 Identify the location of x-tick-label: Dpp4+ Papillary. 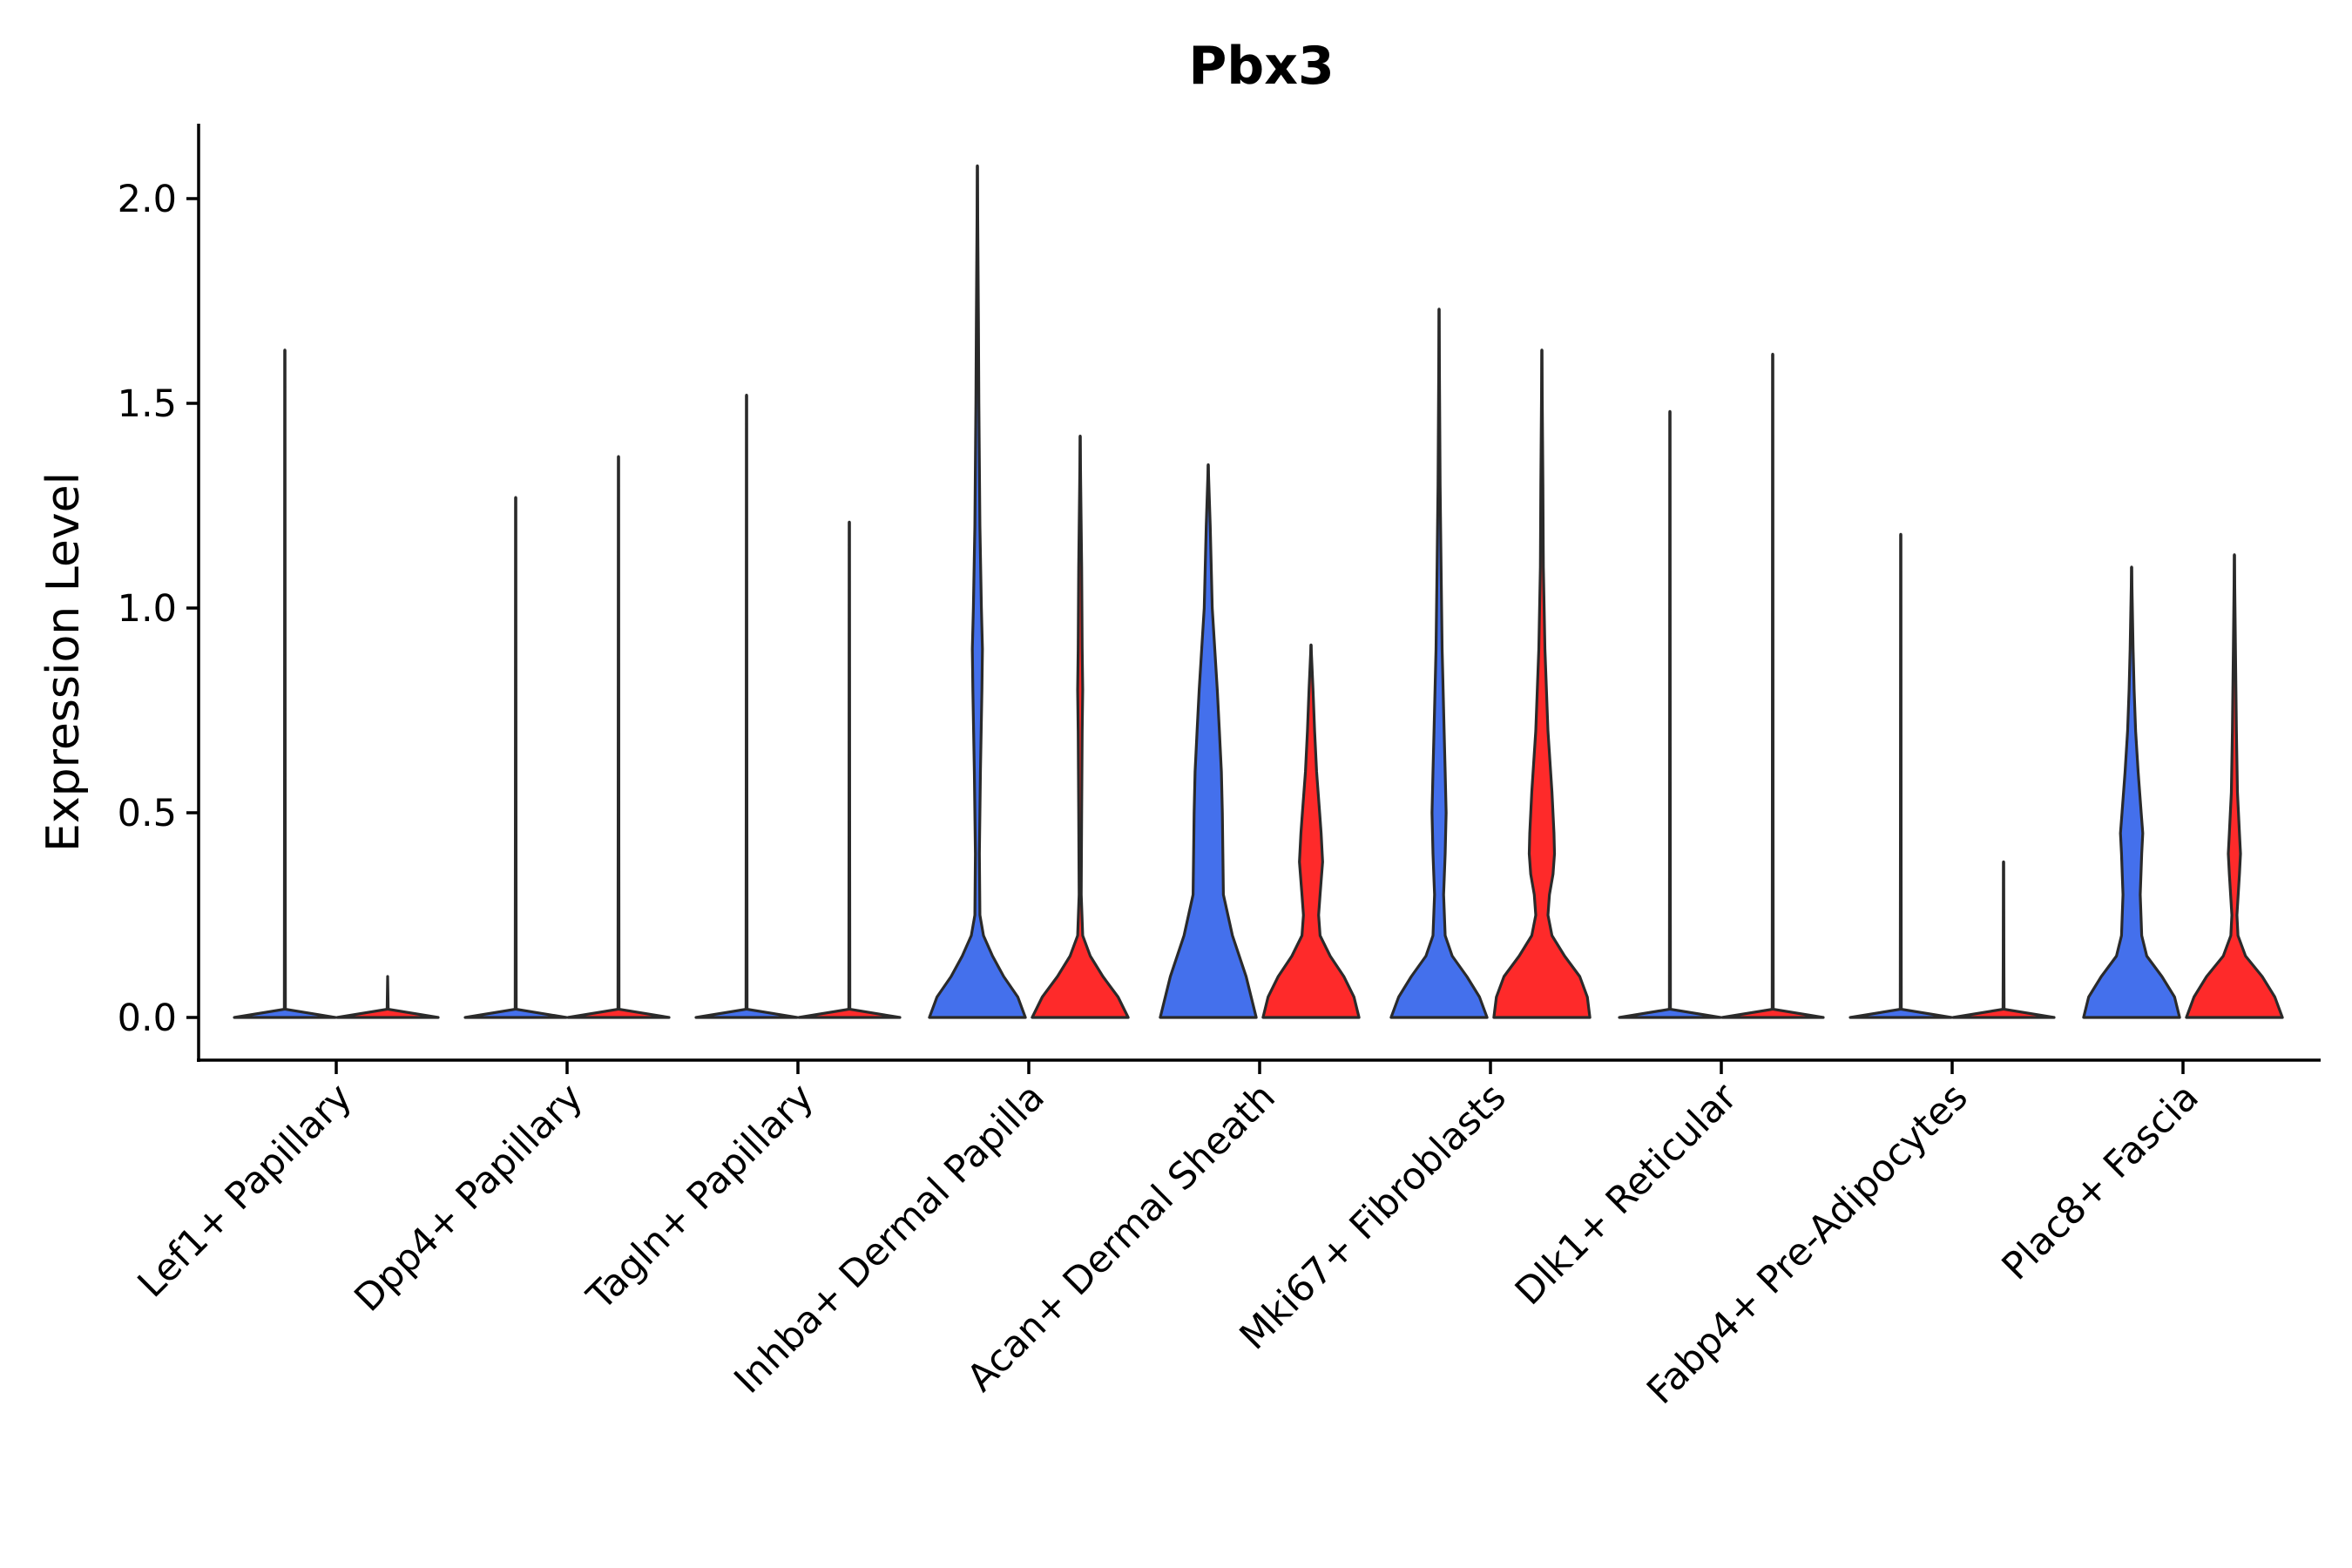
(469, 1197).